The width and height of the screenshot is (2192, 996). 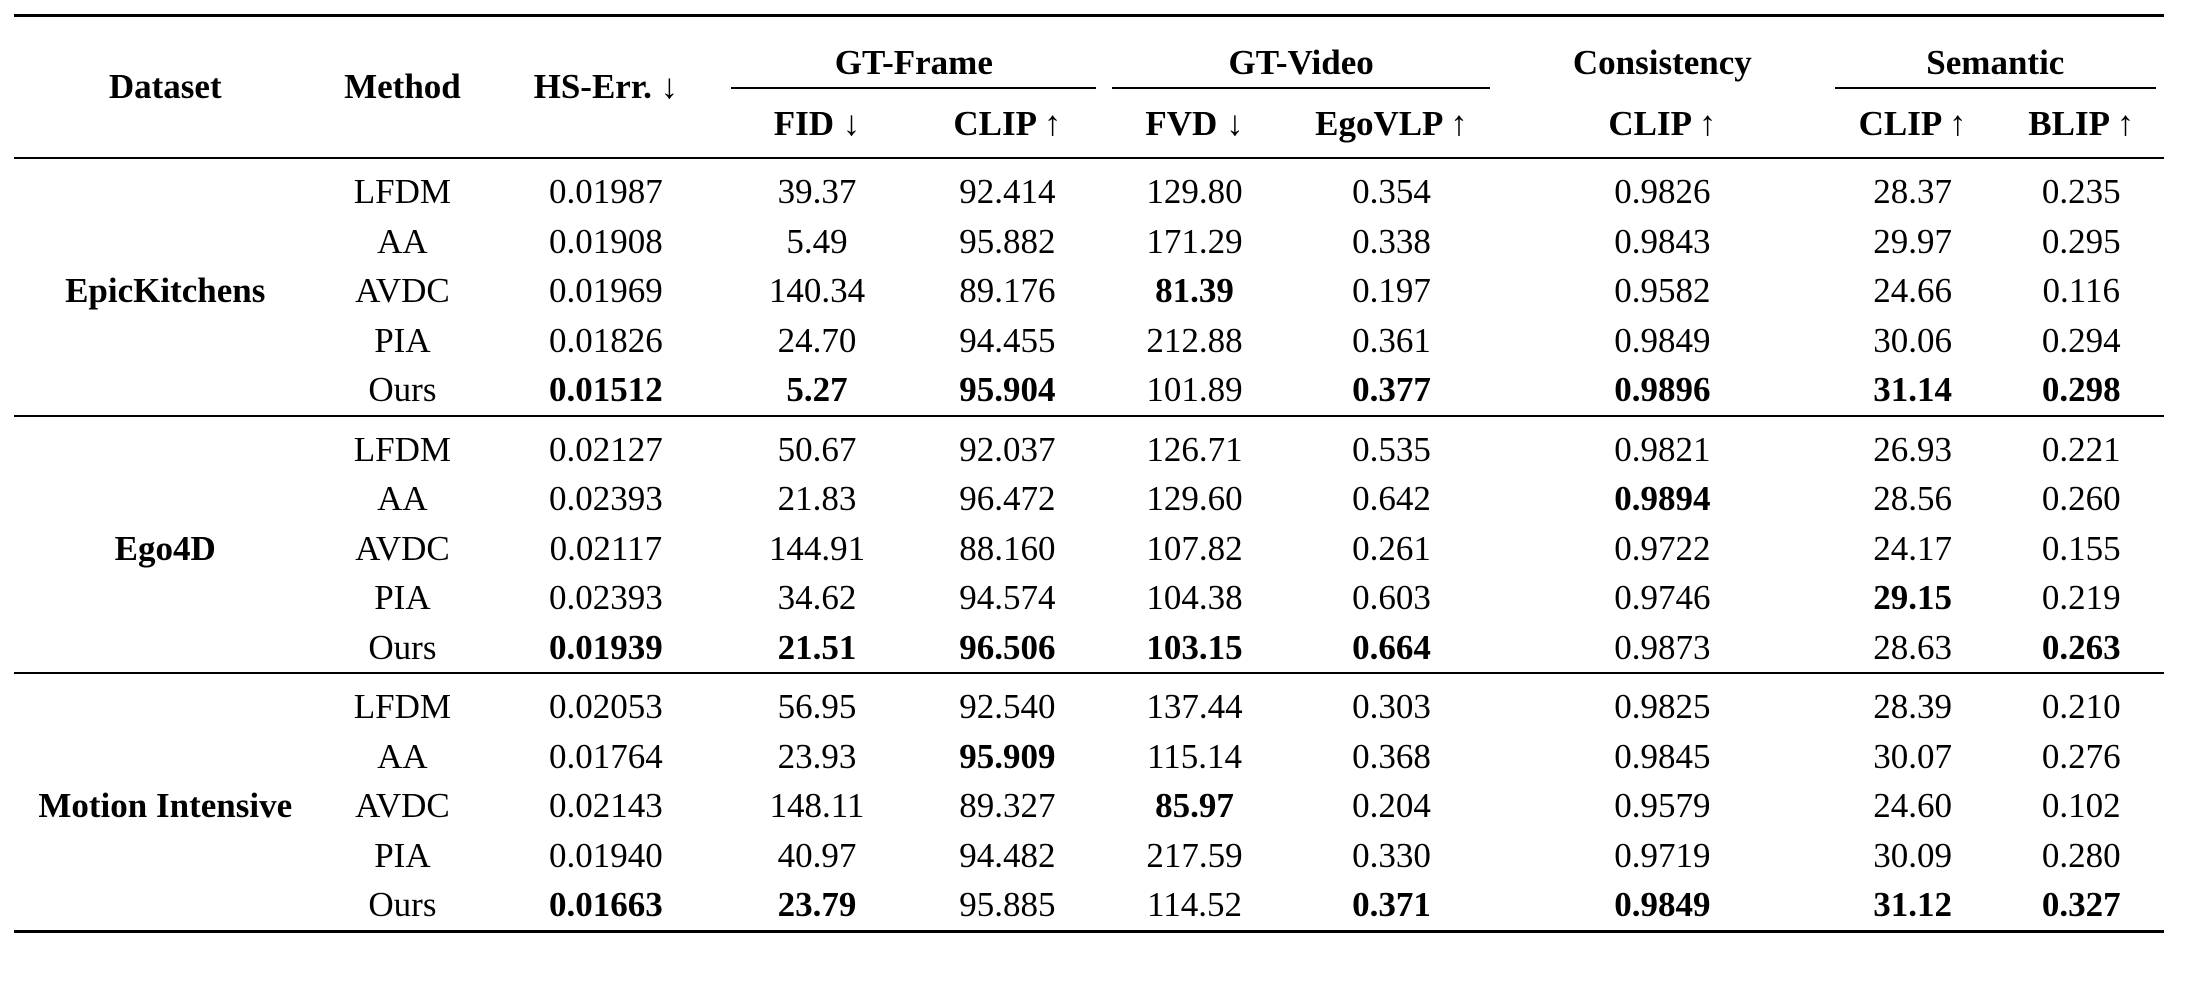 What do you see at coordinates (817, 291) in the screenshot?
I see `value-cell: 140.34` at bounding box center [817, 291].